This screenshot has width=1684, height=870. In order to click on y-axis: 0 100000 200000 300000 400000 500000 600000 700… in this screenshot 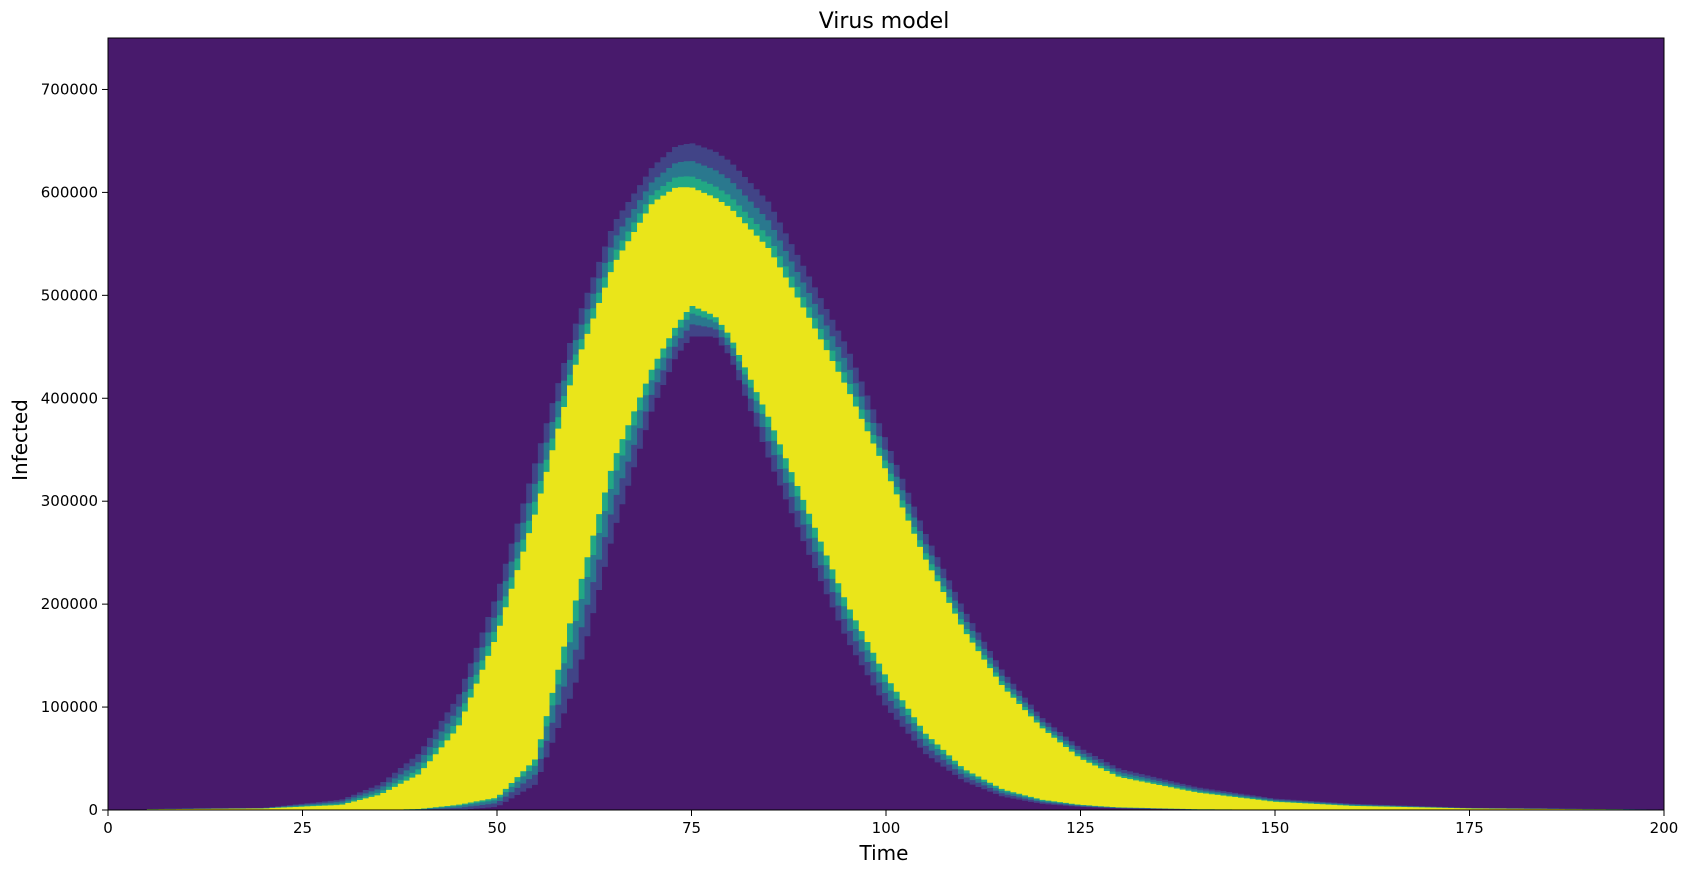, I will do `click(74, 449)`.